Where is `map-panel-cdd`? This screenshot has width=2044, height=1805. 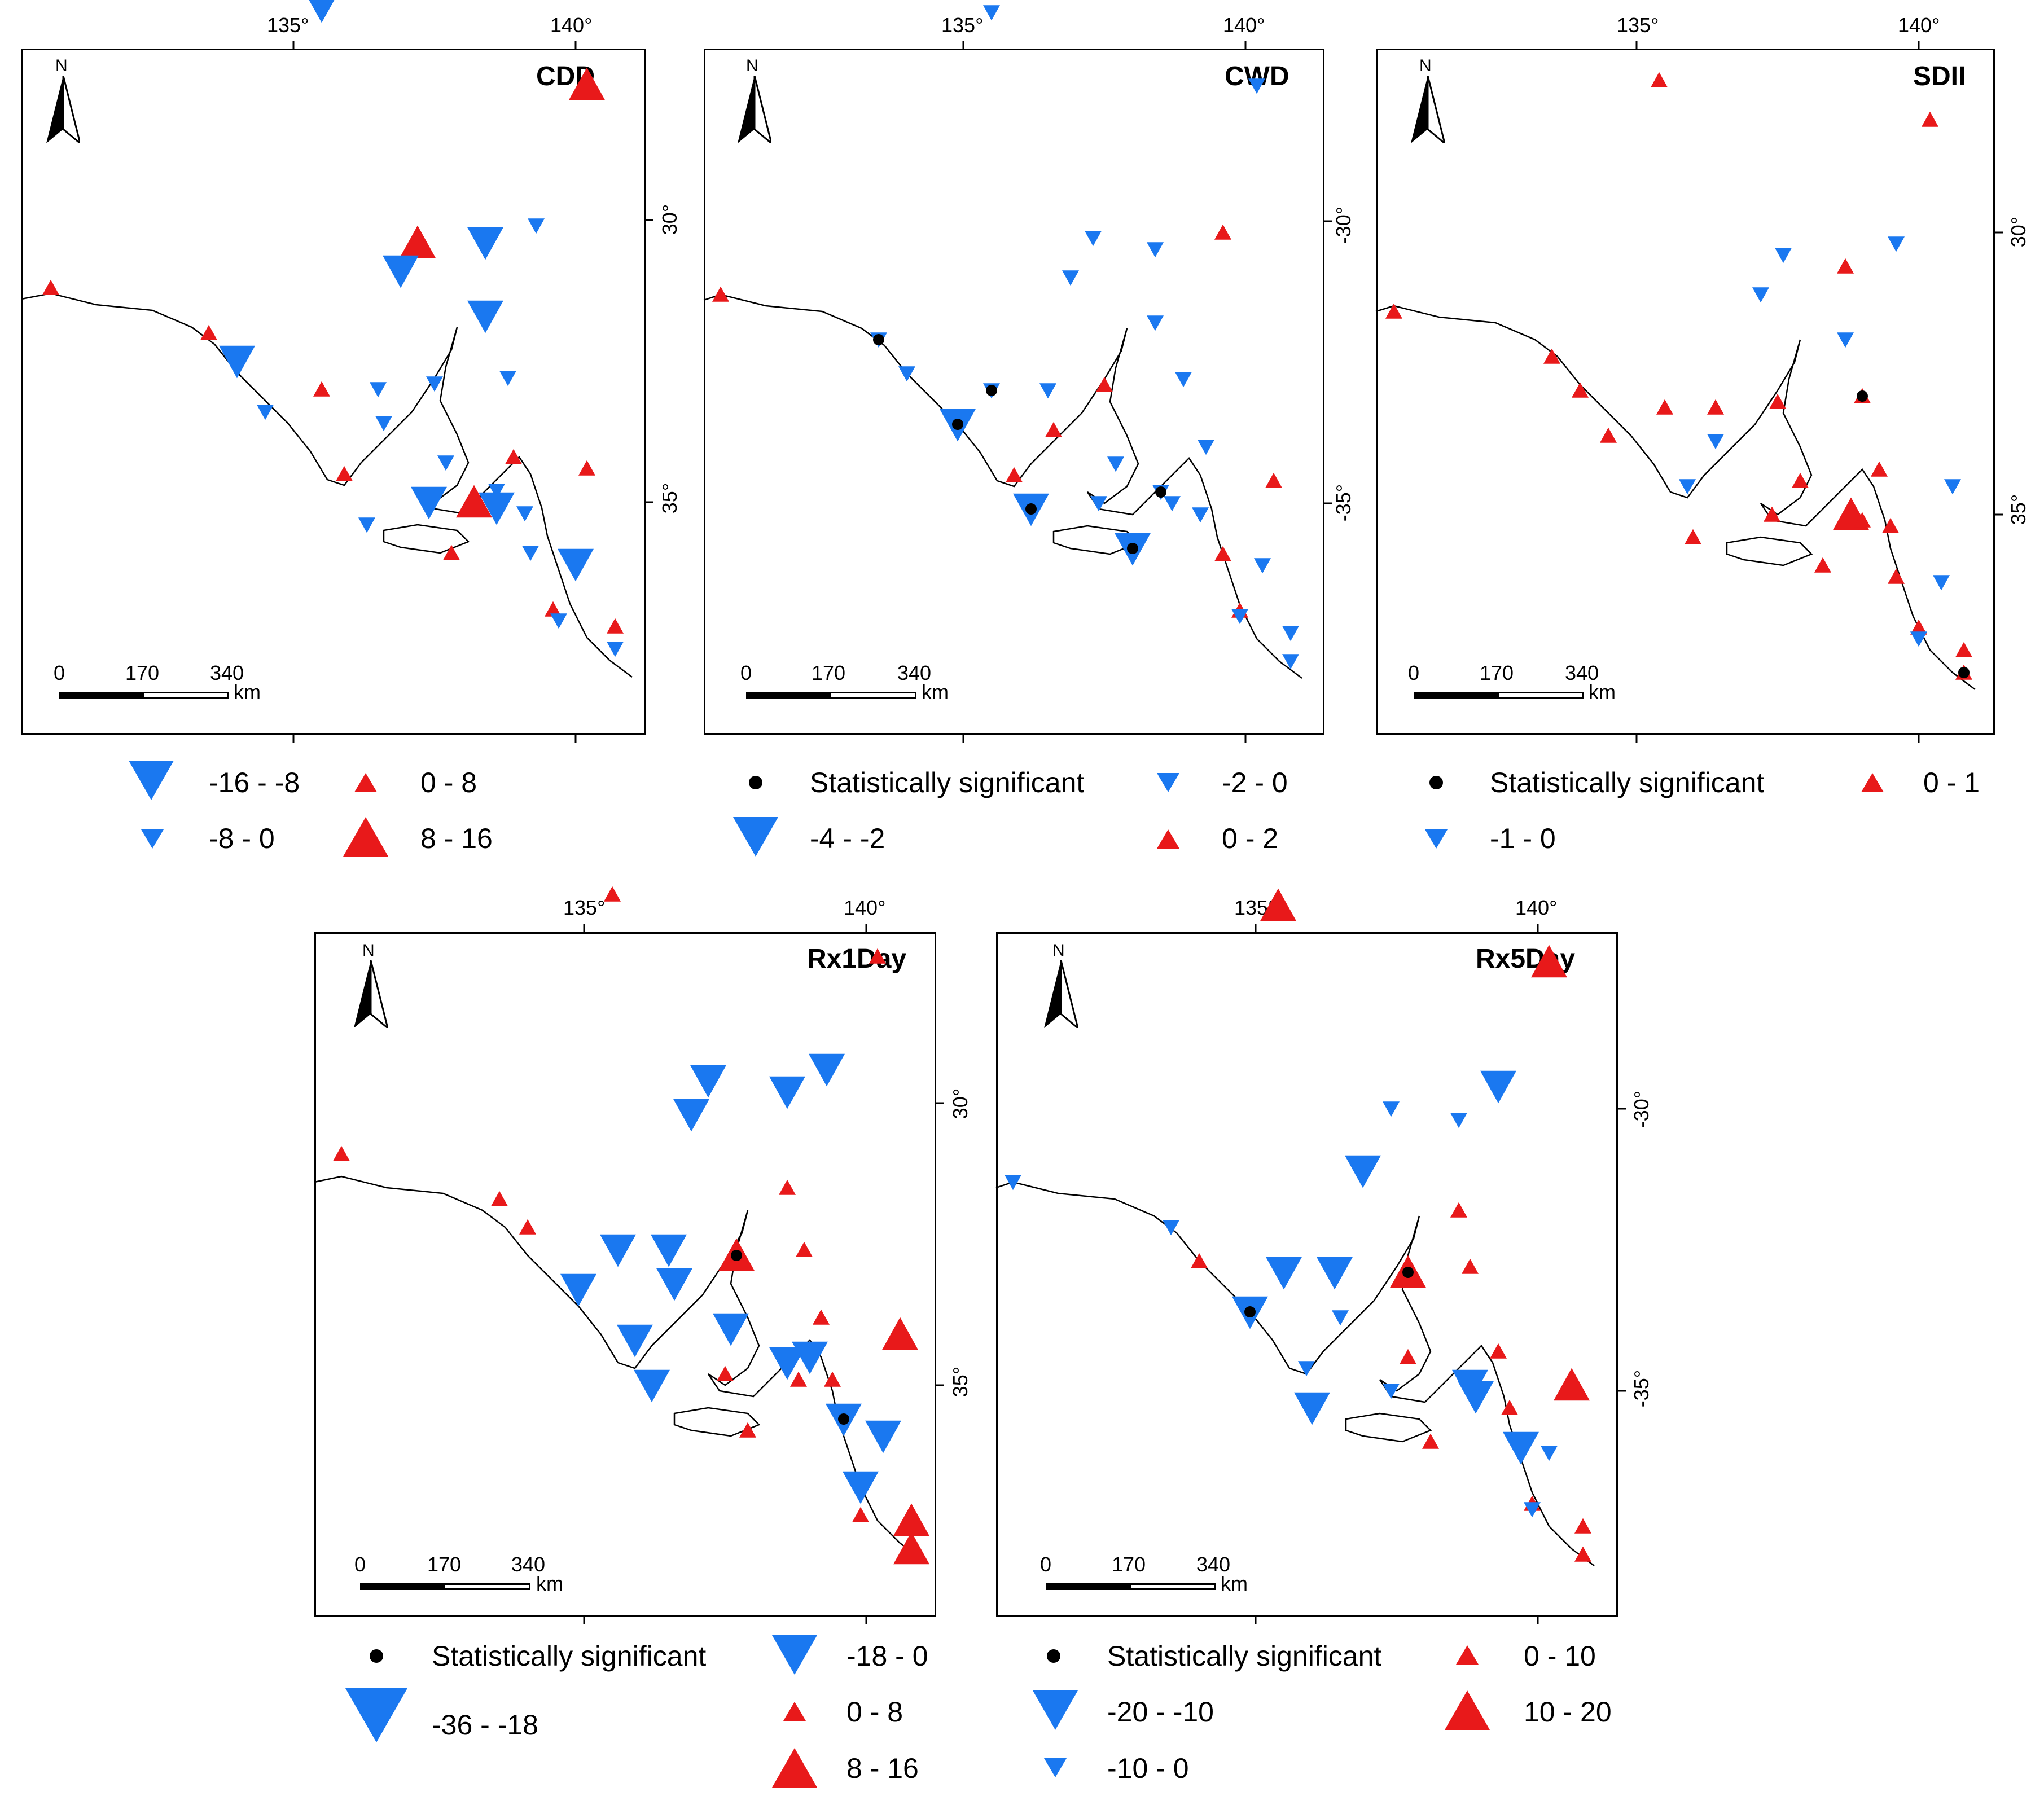 map-panel-cdd is located at coordinates (333, 392).